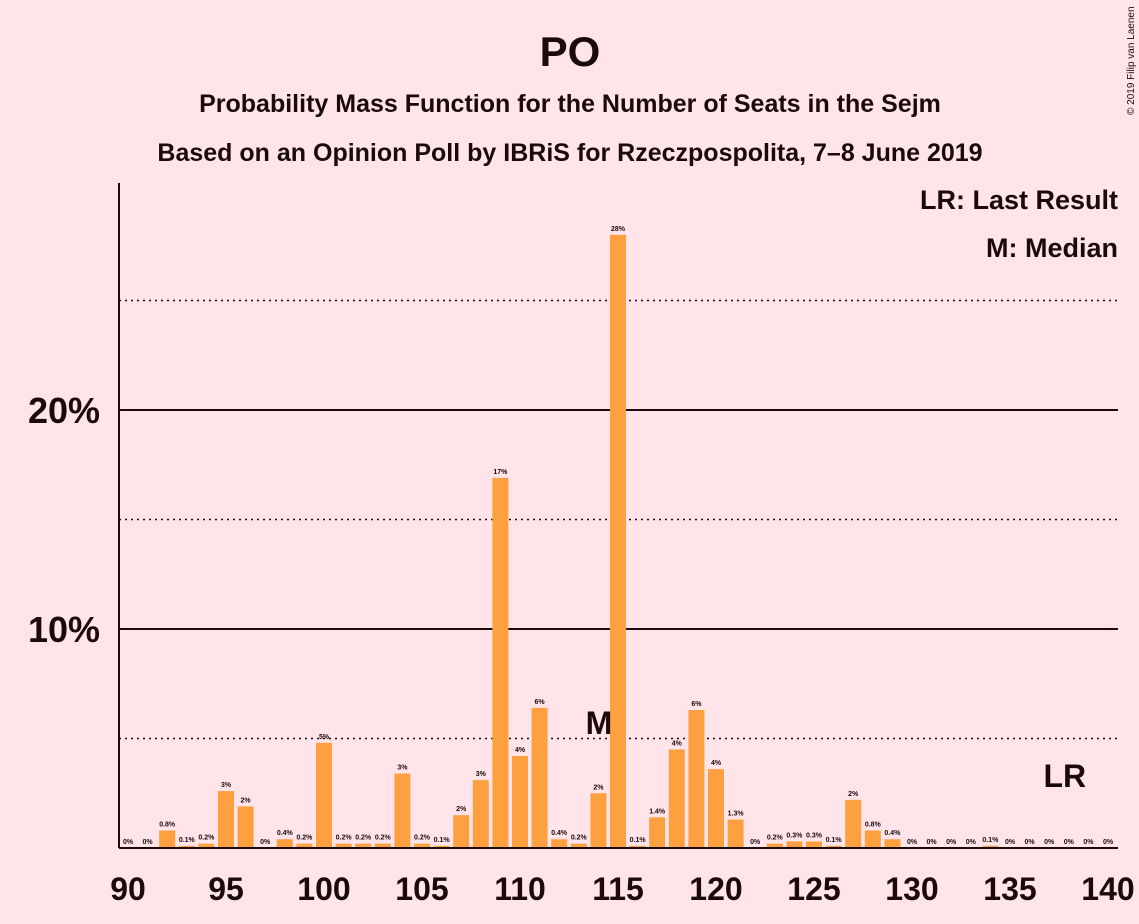 Image resolution: width=1139 pixels, height=924 pixels. I want to click on bar-label-101: 0.2%, so click(344, 838).